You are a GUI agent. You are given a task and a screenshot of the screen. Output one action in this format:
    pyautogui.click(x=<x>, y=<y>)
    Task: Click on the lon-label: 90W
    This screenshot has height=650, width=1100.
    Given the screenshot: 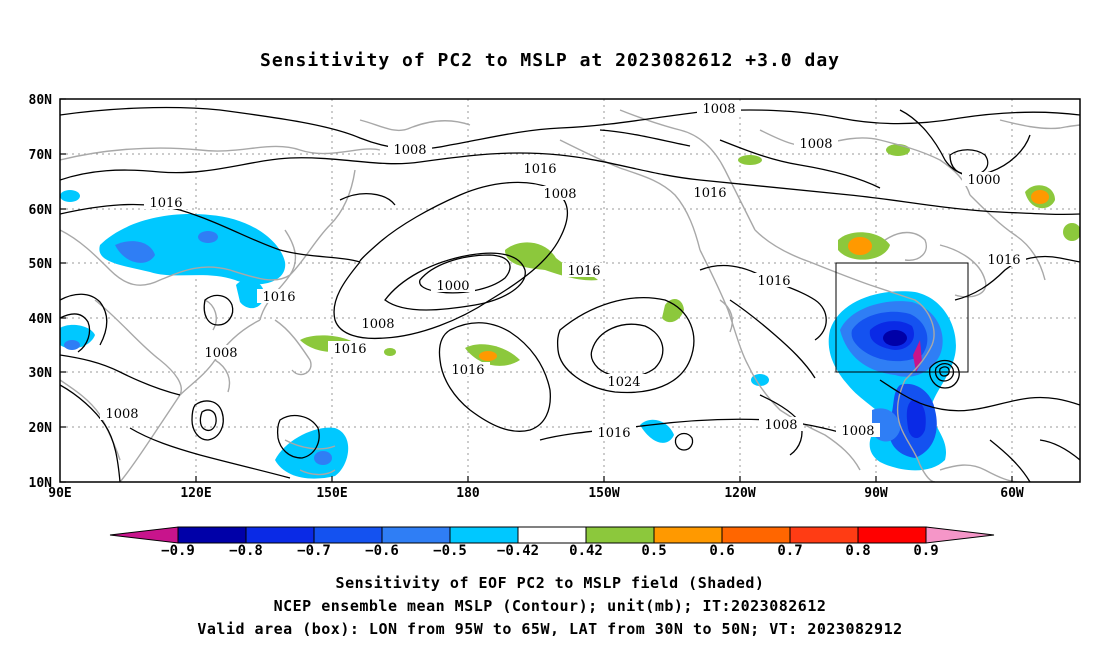 What is the action you would take?
    pyautogui.click(x=876, y=493)
    